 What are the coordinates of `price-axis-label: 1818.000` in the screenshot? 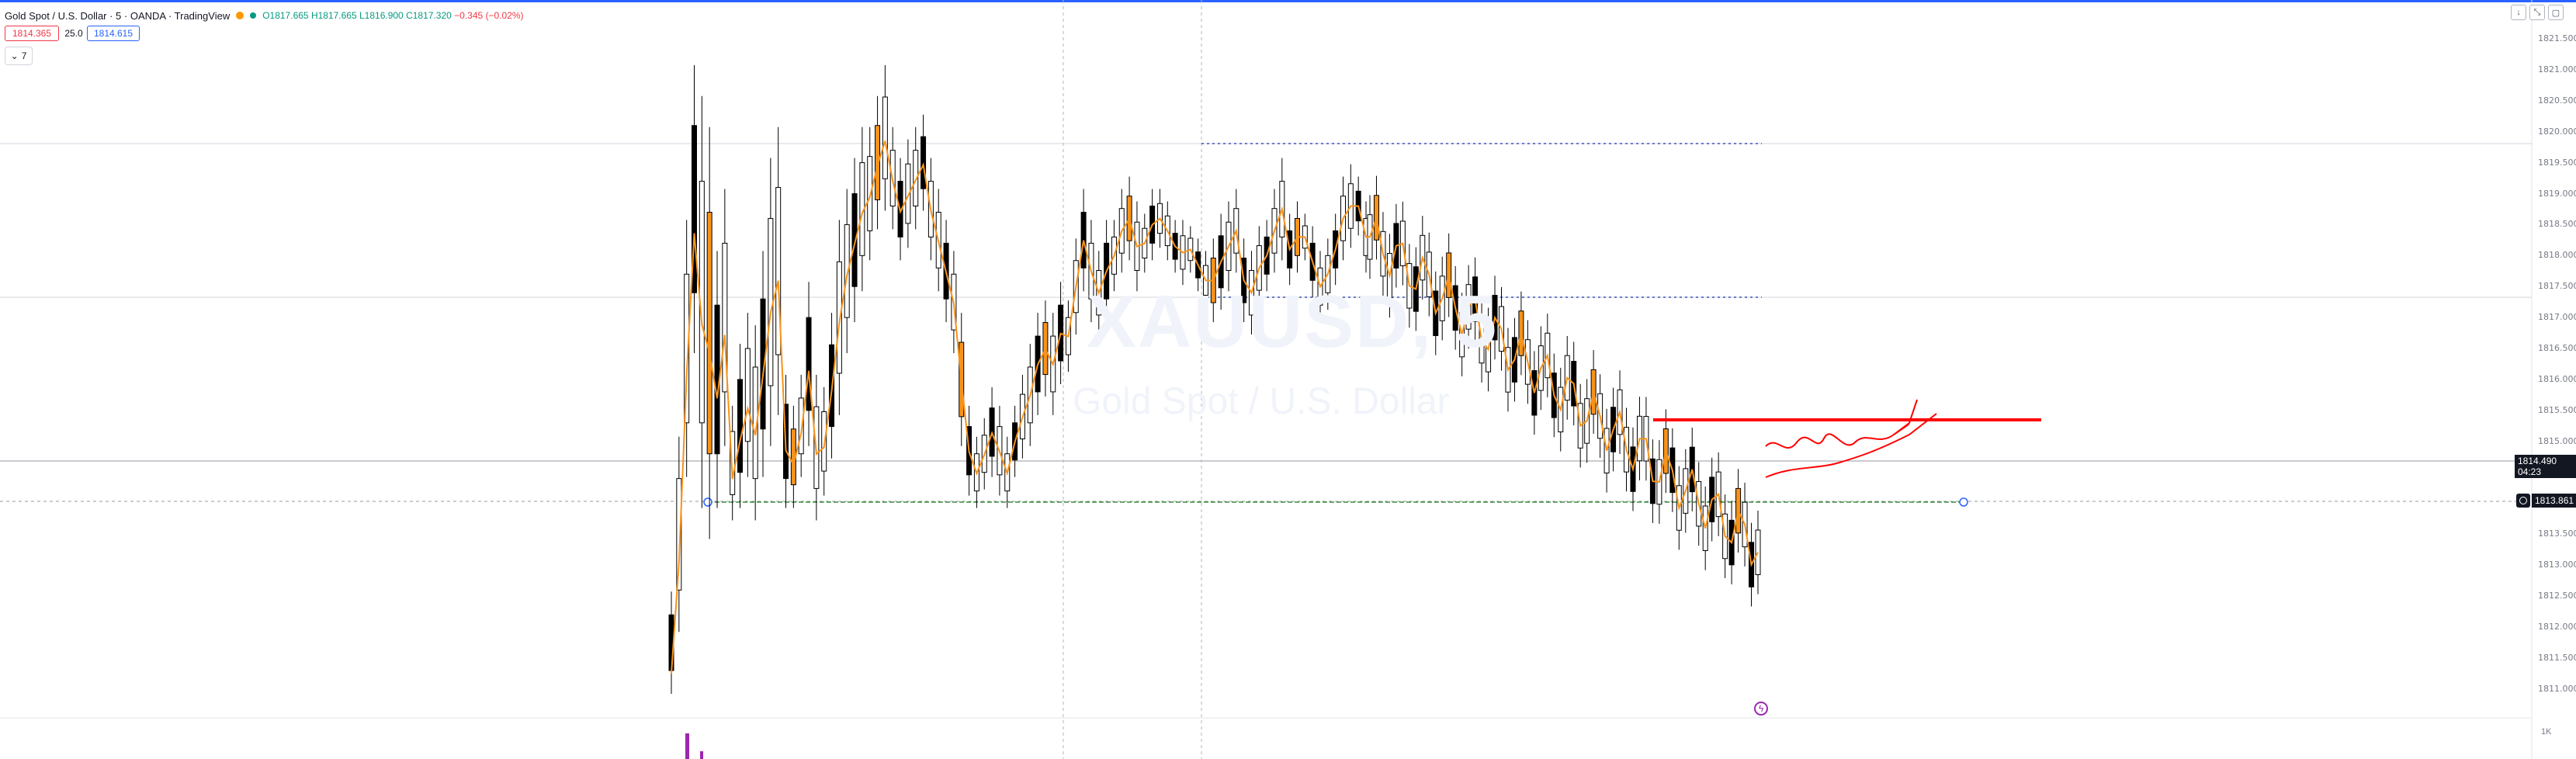 It's located at (2557, 255).